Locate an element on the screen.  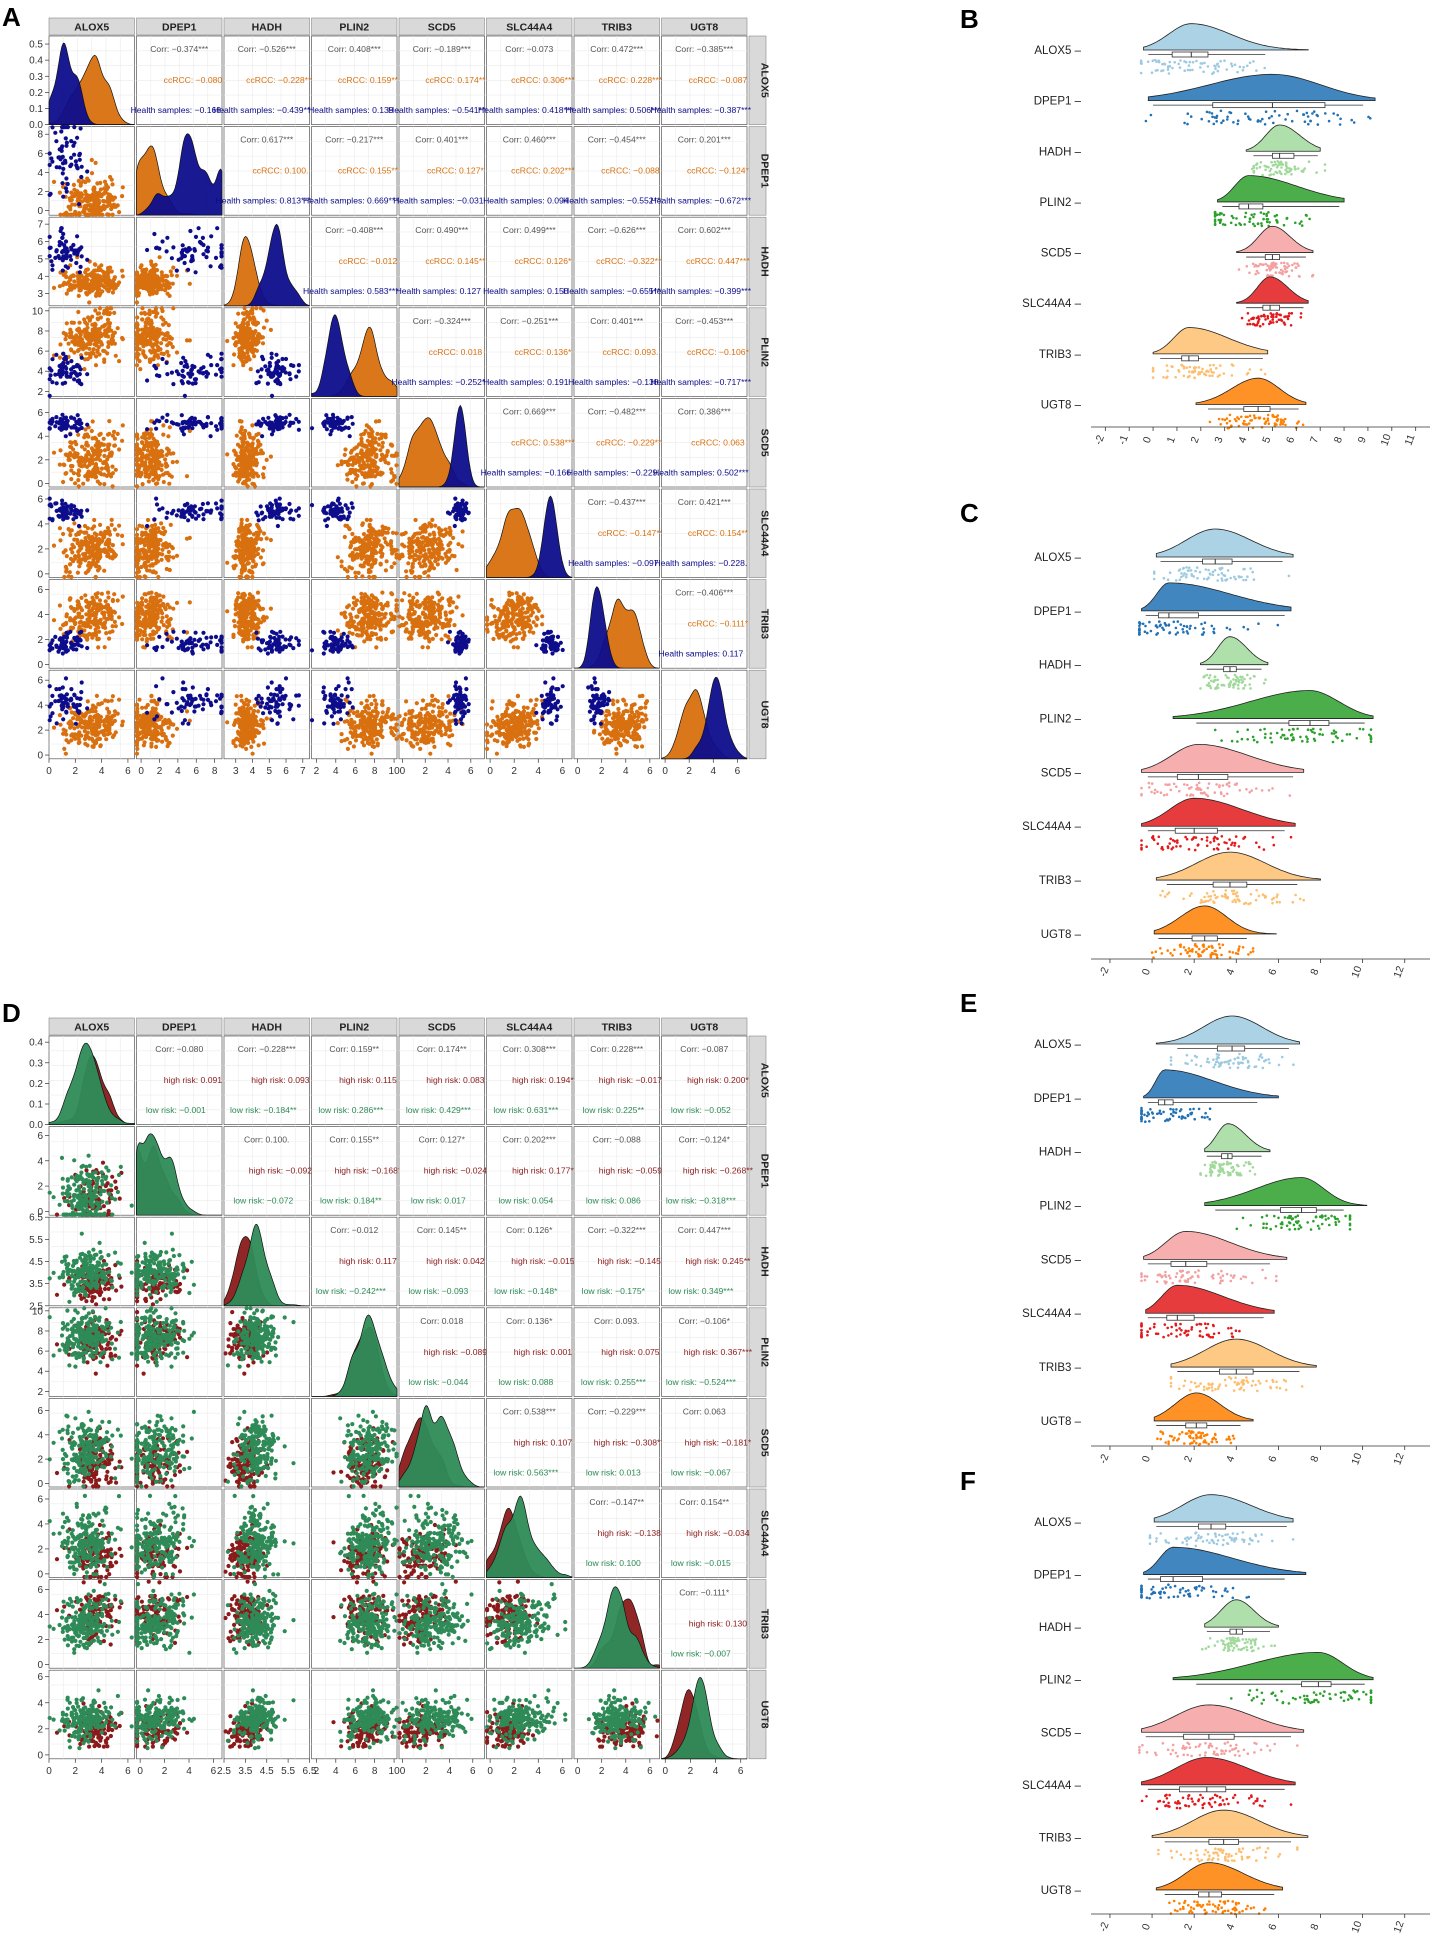
group-corr-text: ccRCC: 0.145** is located at coordinates (455, 261).